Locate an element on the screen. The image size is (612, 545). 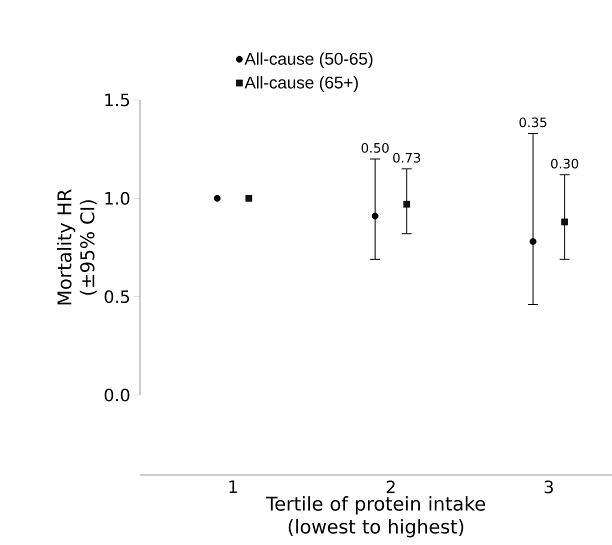
y-tick-label: 0.5 is located at coordinates (116, 297).